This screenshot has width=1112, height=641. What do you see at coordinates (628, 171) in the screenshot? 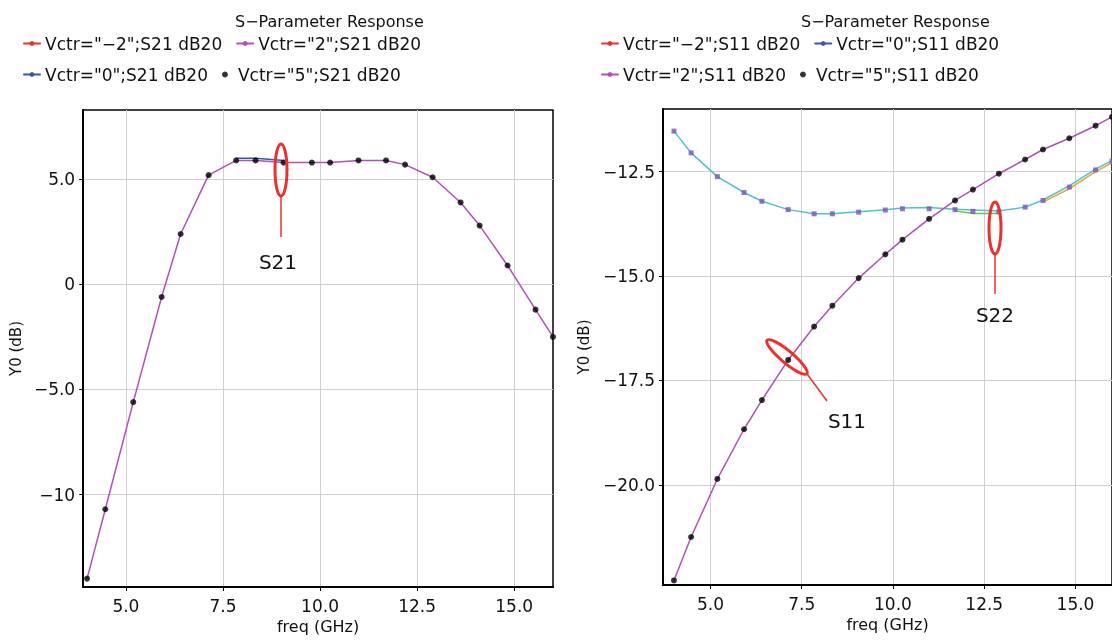
I see `y-tick-label: −12.5` at bounding box center [628, 171].